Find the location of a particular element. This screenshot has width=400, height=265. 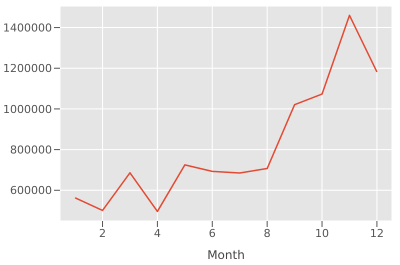

x-tick-label: 6 is located at coordinates (212, 233).